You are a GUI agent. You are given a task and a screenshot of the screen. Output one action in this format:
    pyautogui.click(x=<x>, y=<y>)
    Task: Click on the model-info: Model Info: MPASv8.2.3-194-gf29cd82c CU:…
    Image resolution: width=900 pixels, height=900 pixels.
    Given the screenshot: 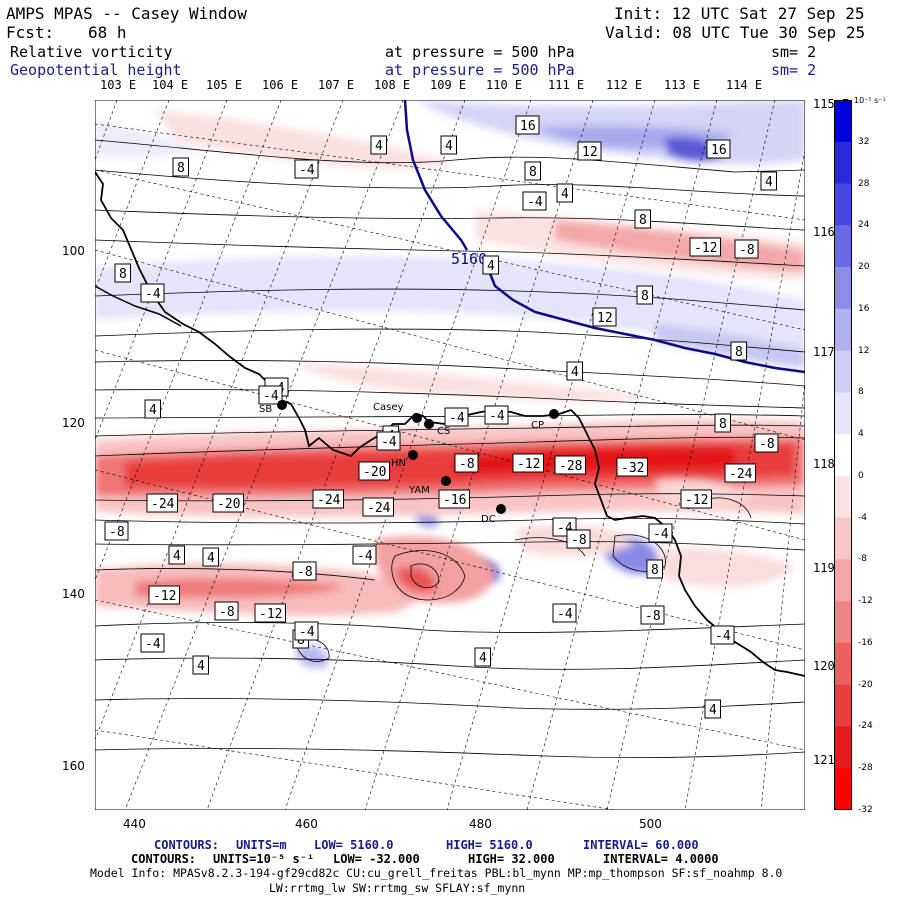 What is the action you would take?
    pyautogui.click(x=436, y=873)
    